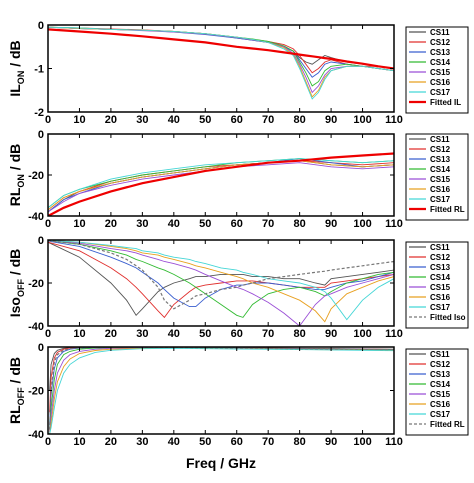 The image size is (474, 483). What do you see at coordinates (445, 102) in the screenshot?
I see `legend-label: Fitted IL` at bounding box center [445, 102].